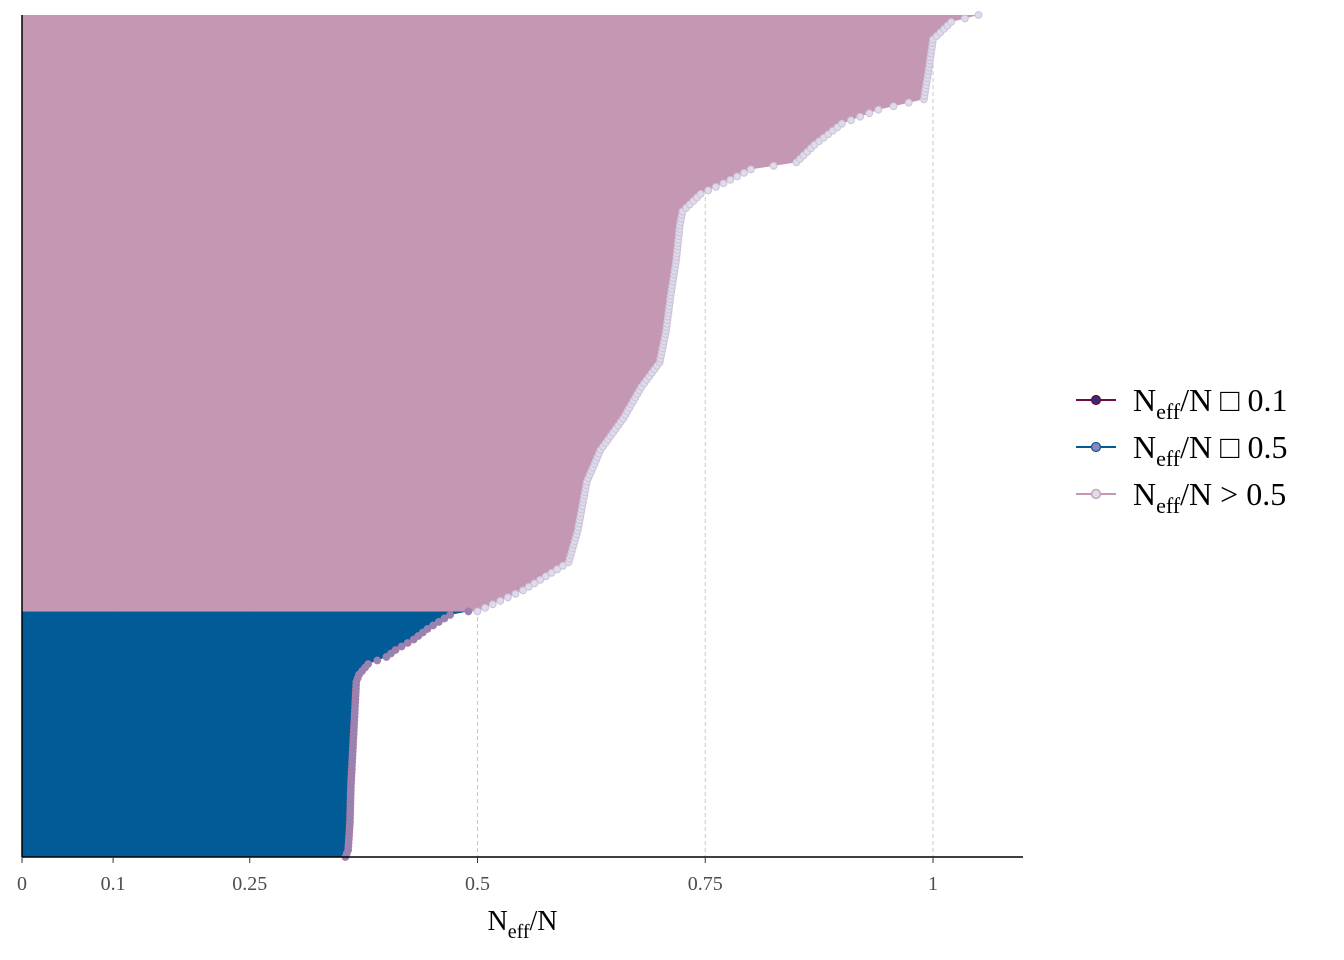  I want to click on legend-item: Neff/N □ 0.1, so click(1181, 403).